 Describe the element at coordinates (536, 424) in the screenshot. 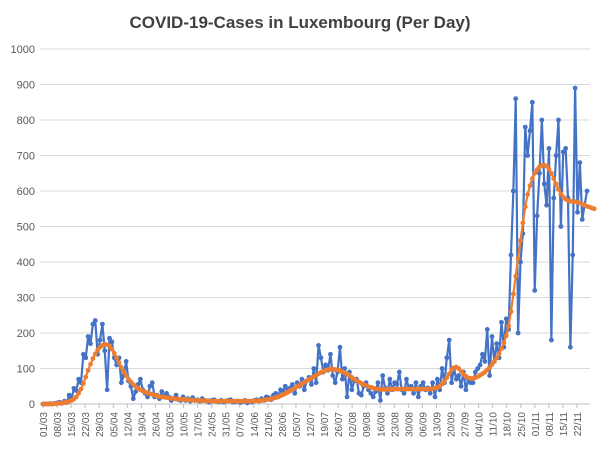

I see `x-tick-label: 01/11` at that location.